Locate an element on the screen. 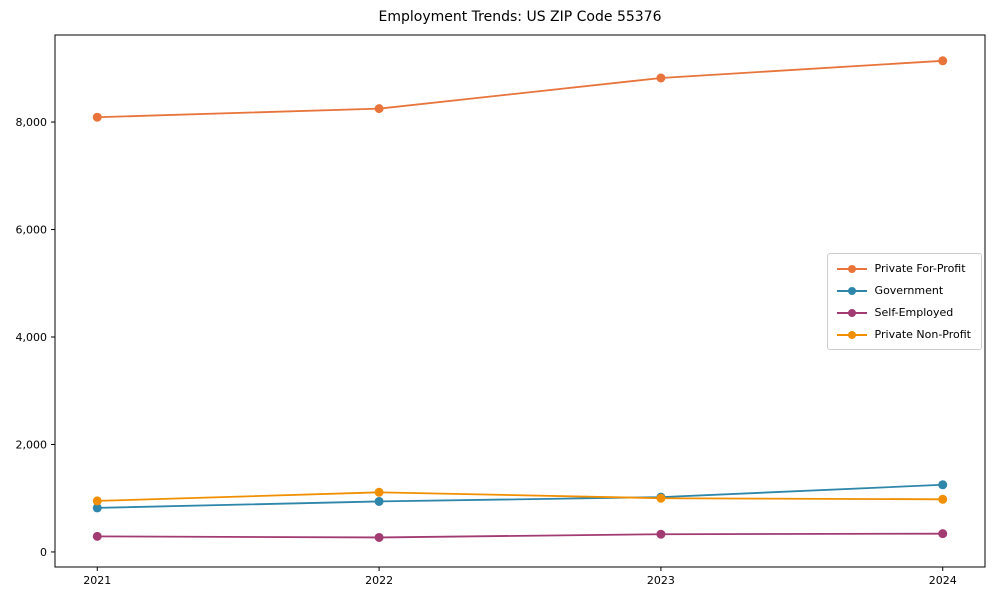 This screenshot has width=1000, height=600. chart-title: Employment Trends: US ZIP Code 55376 is located at coordinates (520, 17).